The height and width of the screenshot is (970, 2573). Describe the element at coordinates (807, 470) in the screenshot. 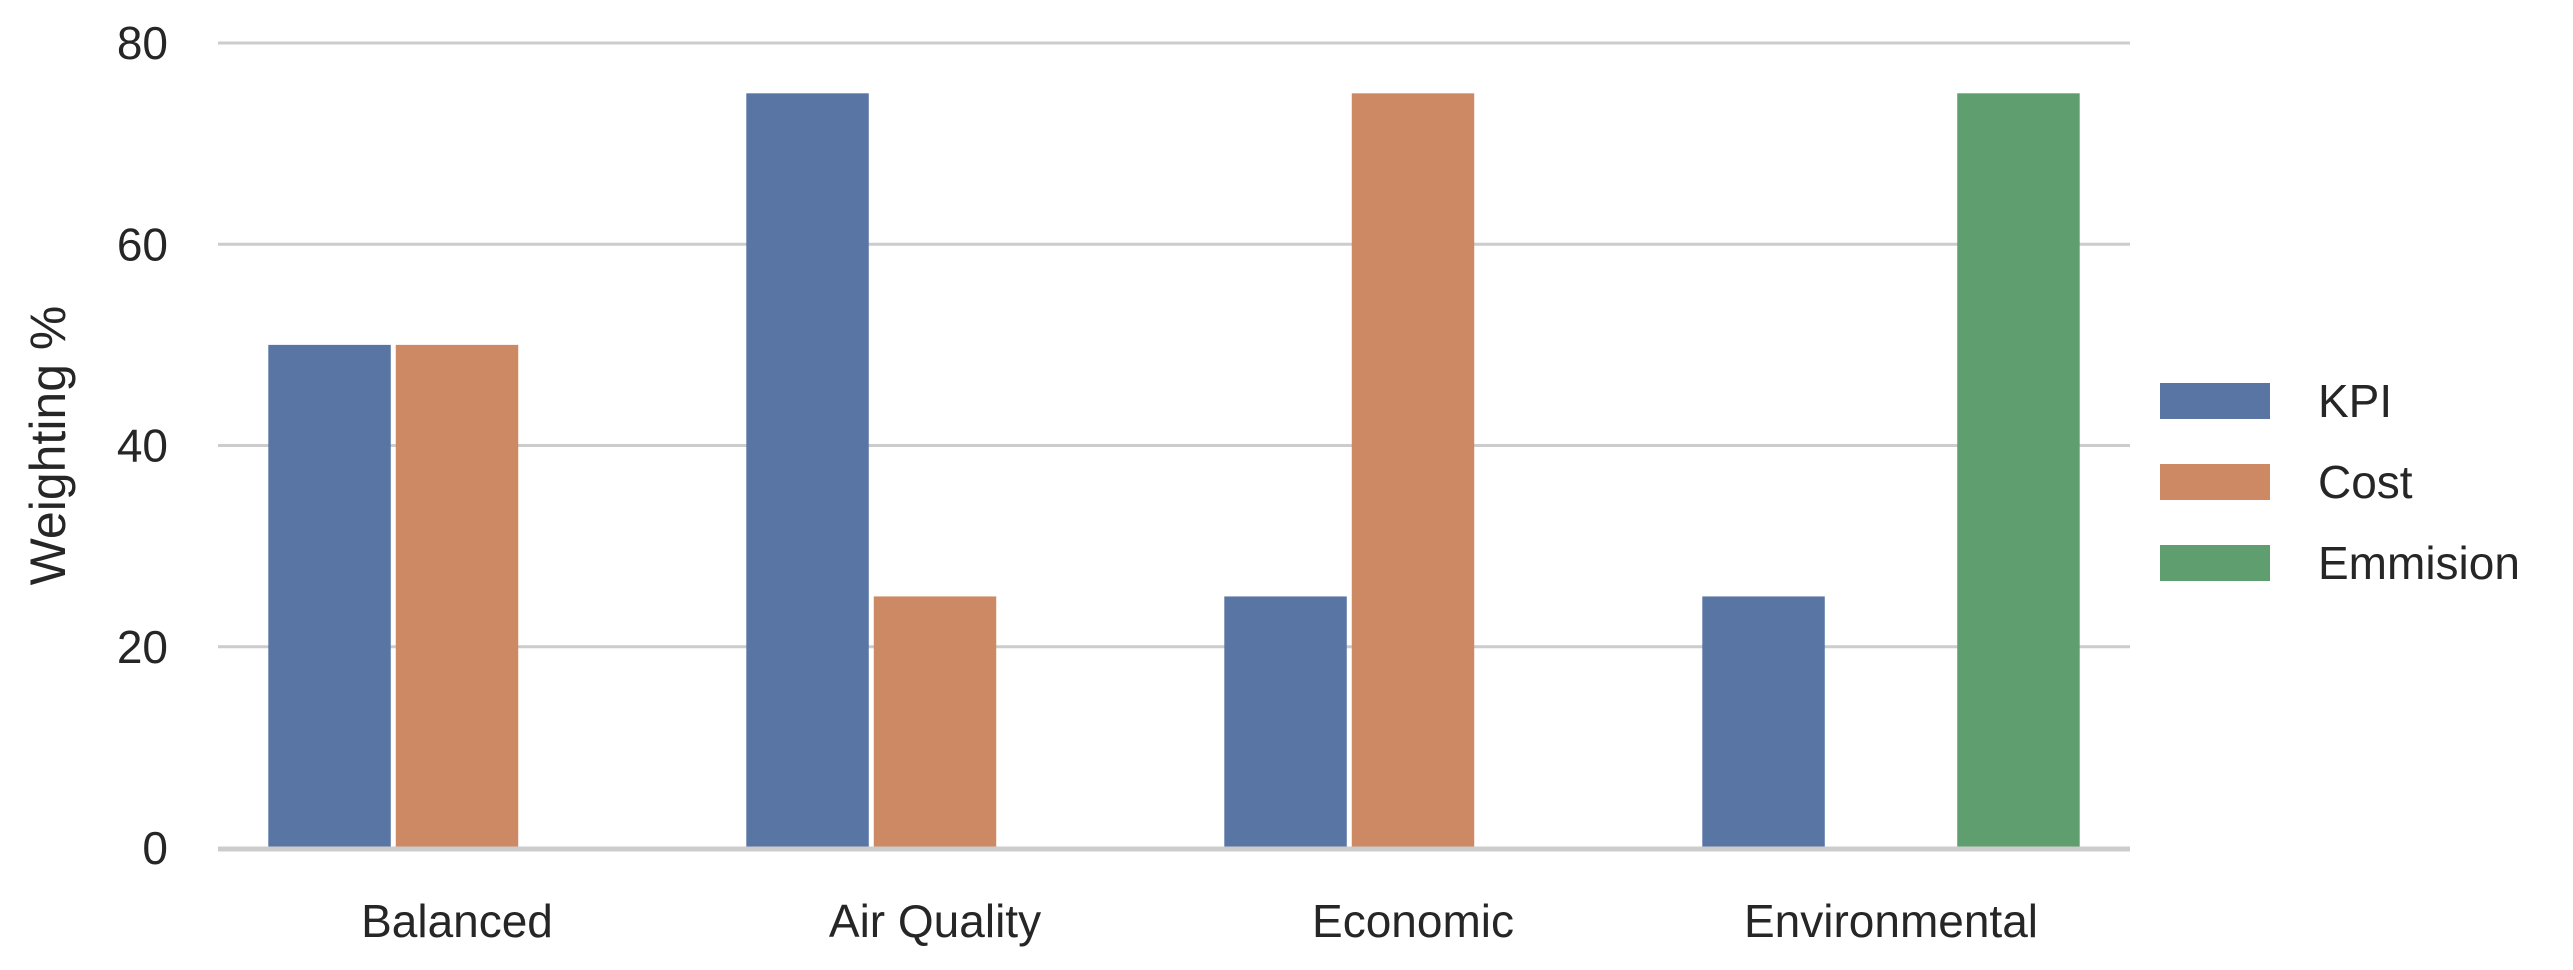

I see `bar-kpi-air-quality` at that location.